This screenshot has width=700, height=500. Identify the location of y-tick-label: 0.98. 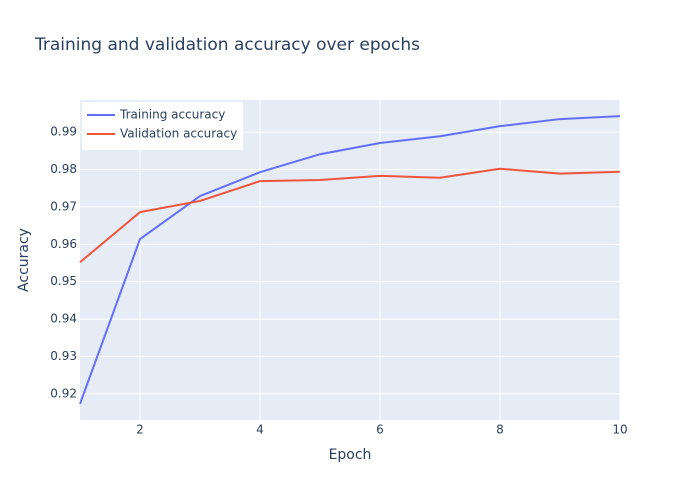
(63, 169).